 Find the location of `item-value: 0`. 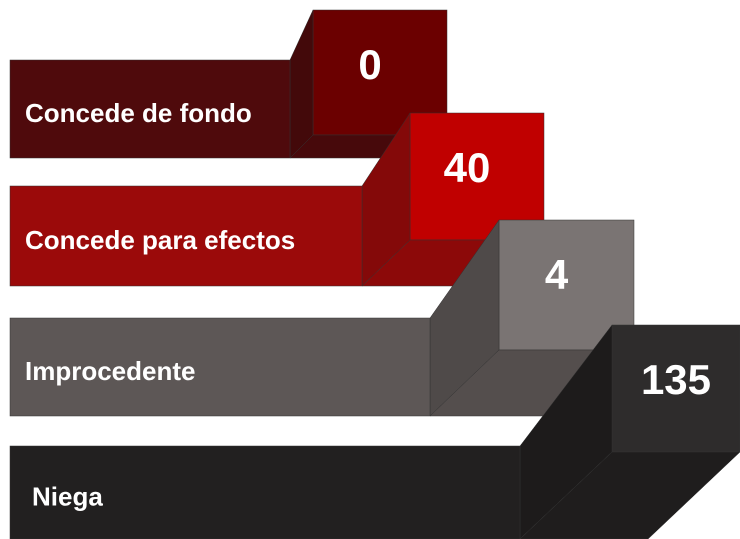

item-value: 0 is located at coordinates (369, 64).